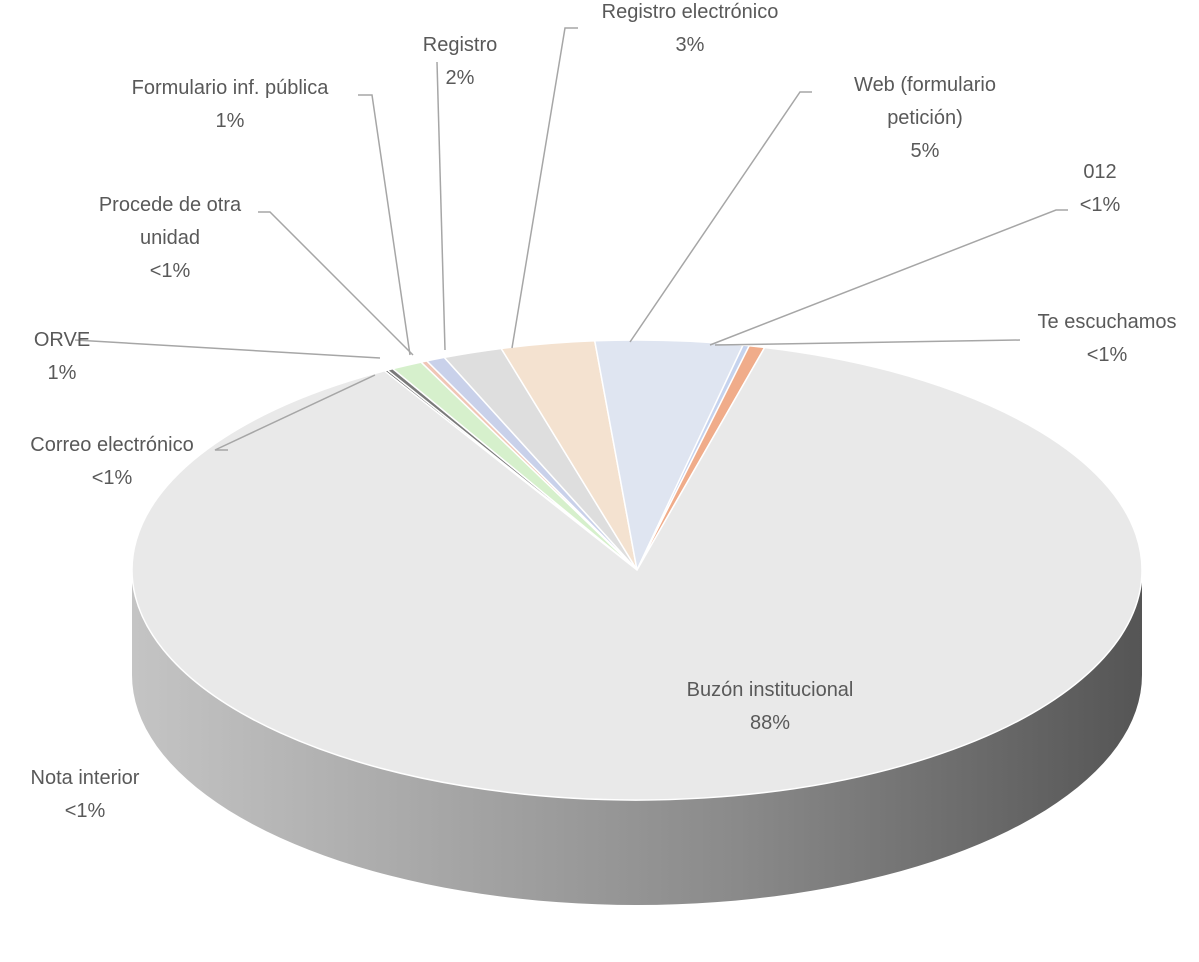 The width and height of the screenshot is (1199, 962). What do you see at coordinates (230, 88) in the screenshot?
I see `category-label: Formulario inf. pública` at bounding box center [230, 88].